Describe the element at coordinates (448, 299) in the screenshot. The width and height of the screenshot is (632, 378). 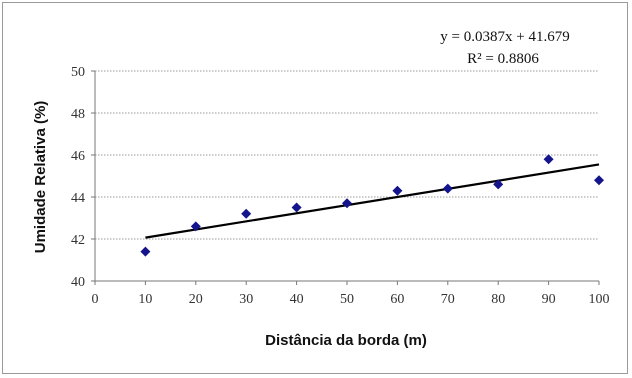
I see `x-tick-label: 70` at that location.